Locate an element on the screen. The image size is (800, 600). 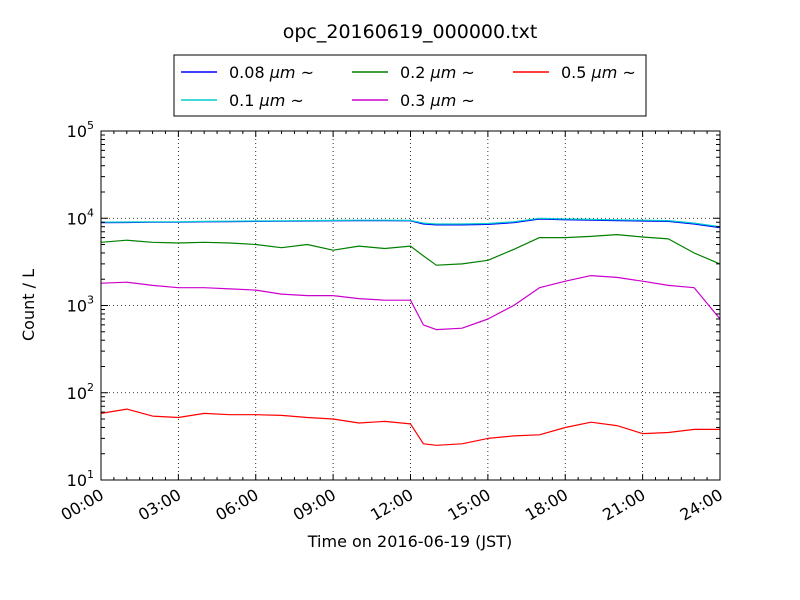
legend-label: 0.08 μm ~ is located at coordinates (271, 72).